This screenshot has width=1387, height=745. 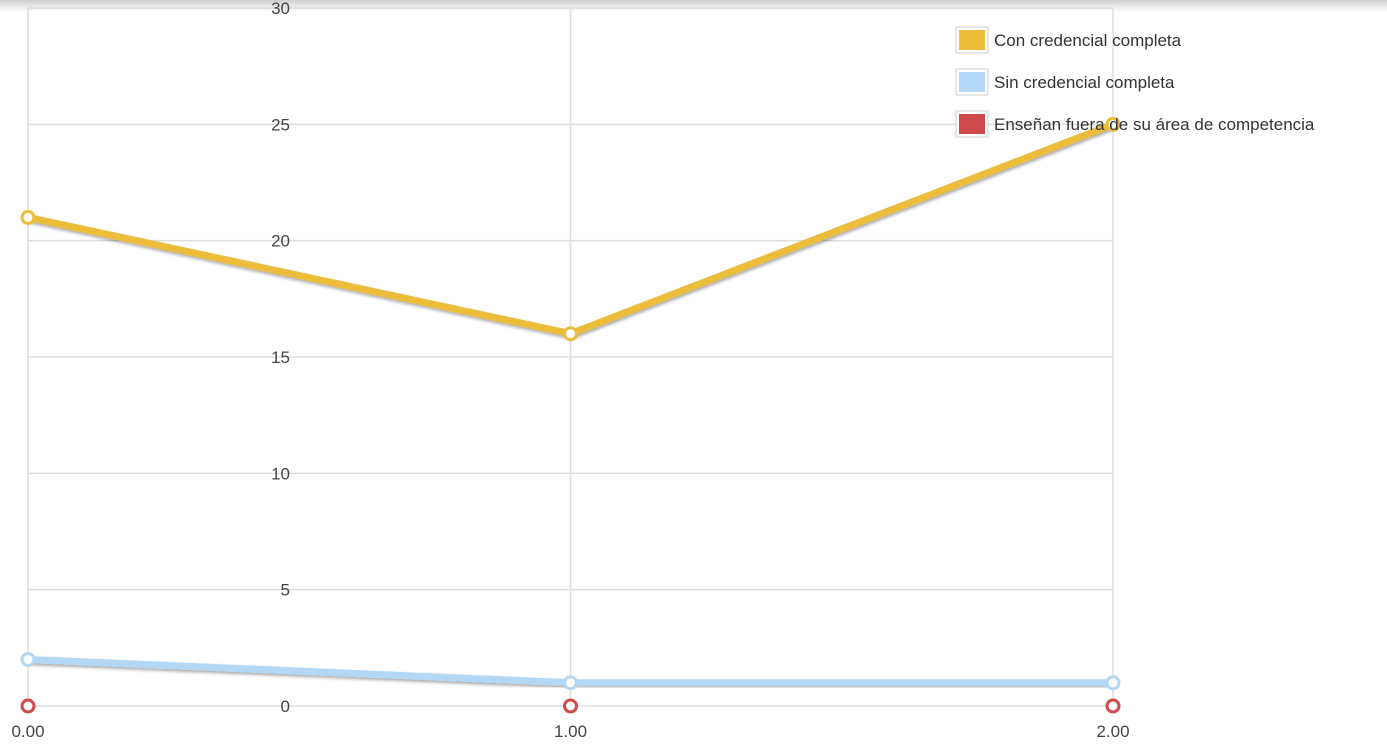 I want to click on y-tick-label: 0, so click(x=285, y=706).